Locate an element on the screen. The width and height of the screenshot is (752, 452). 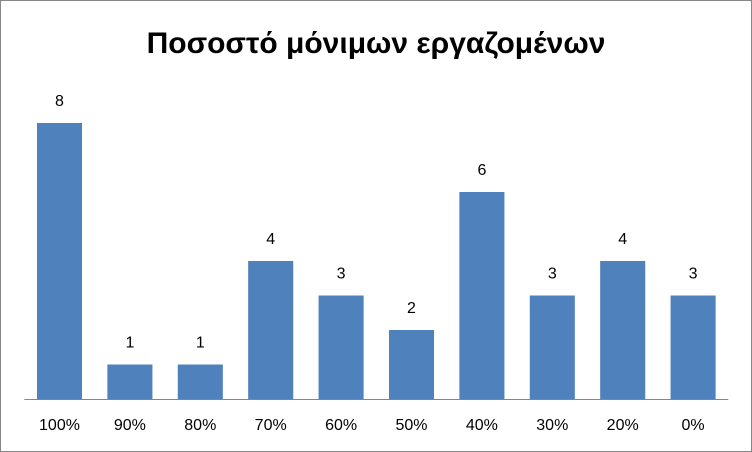
data-label: 8 is located at coordinates (59, 101).